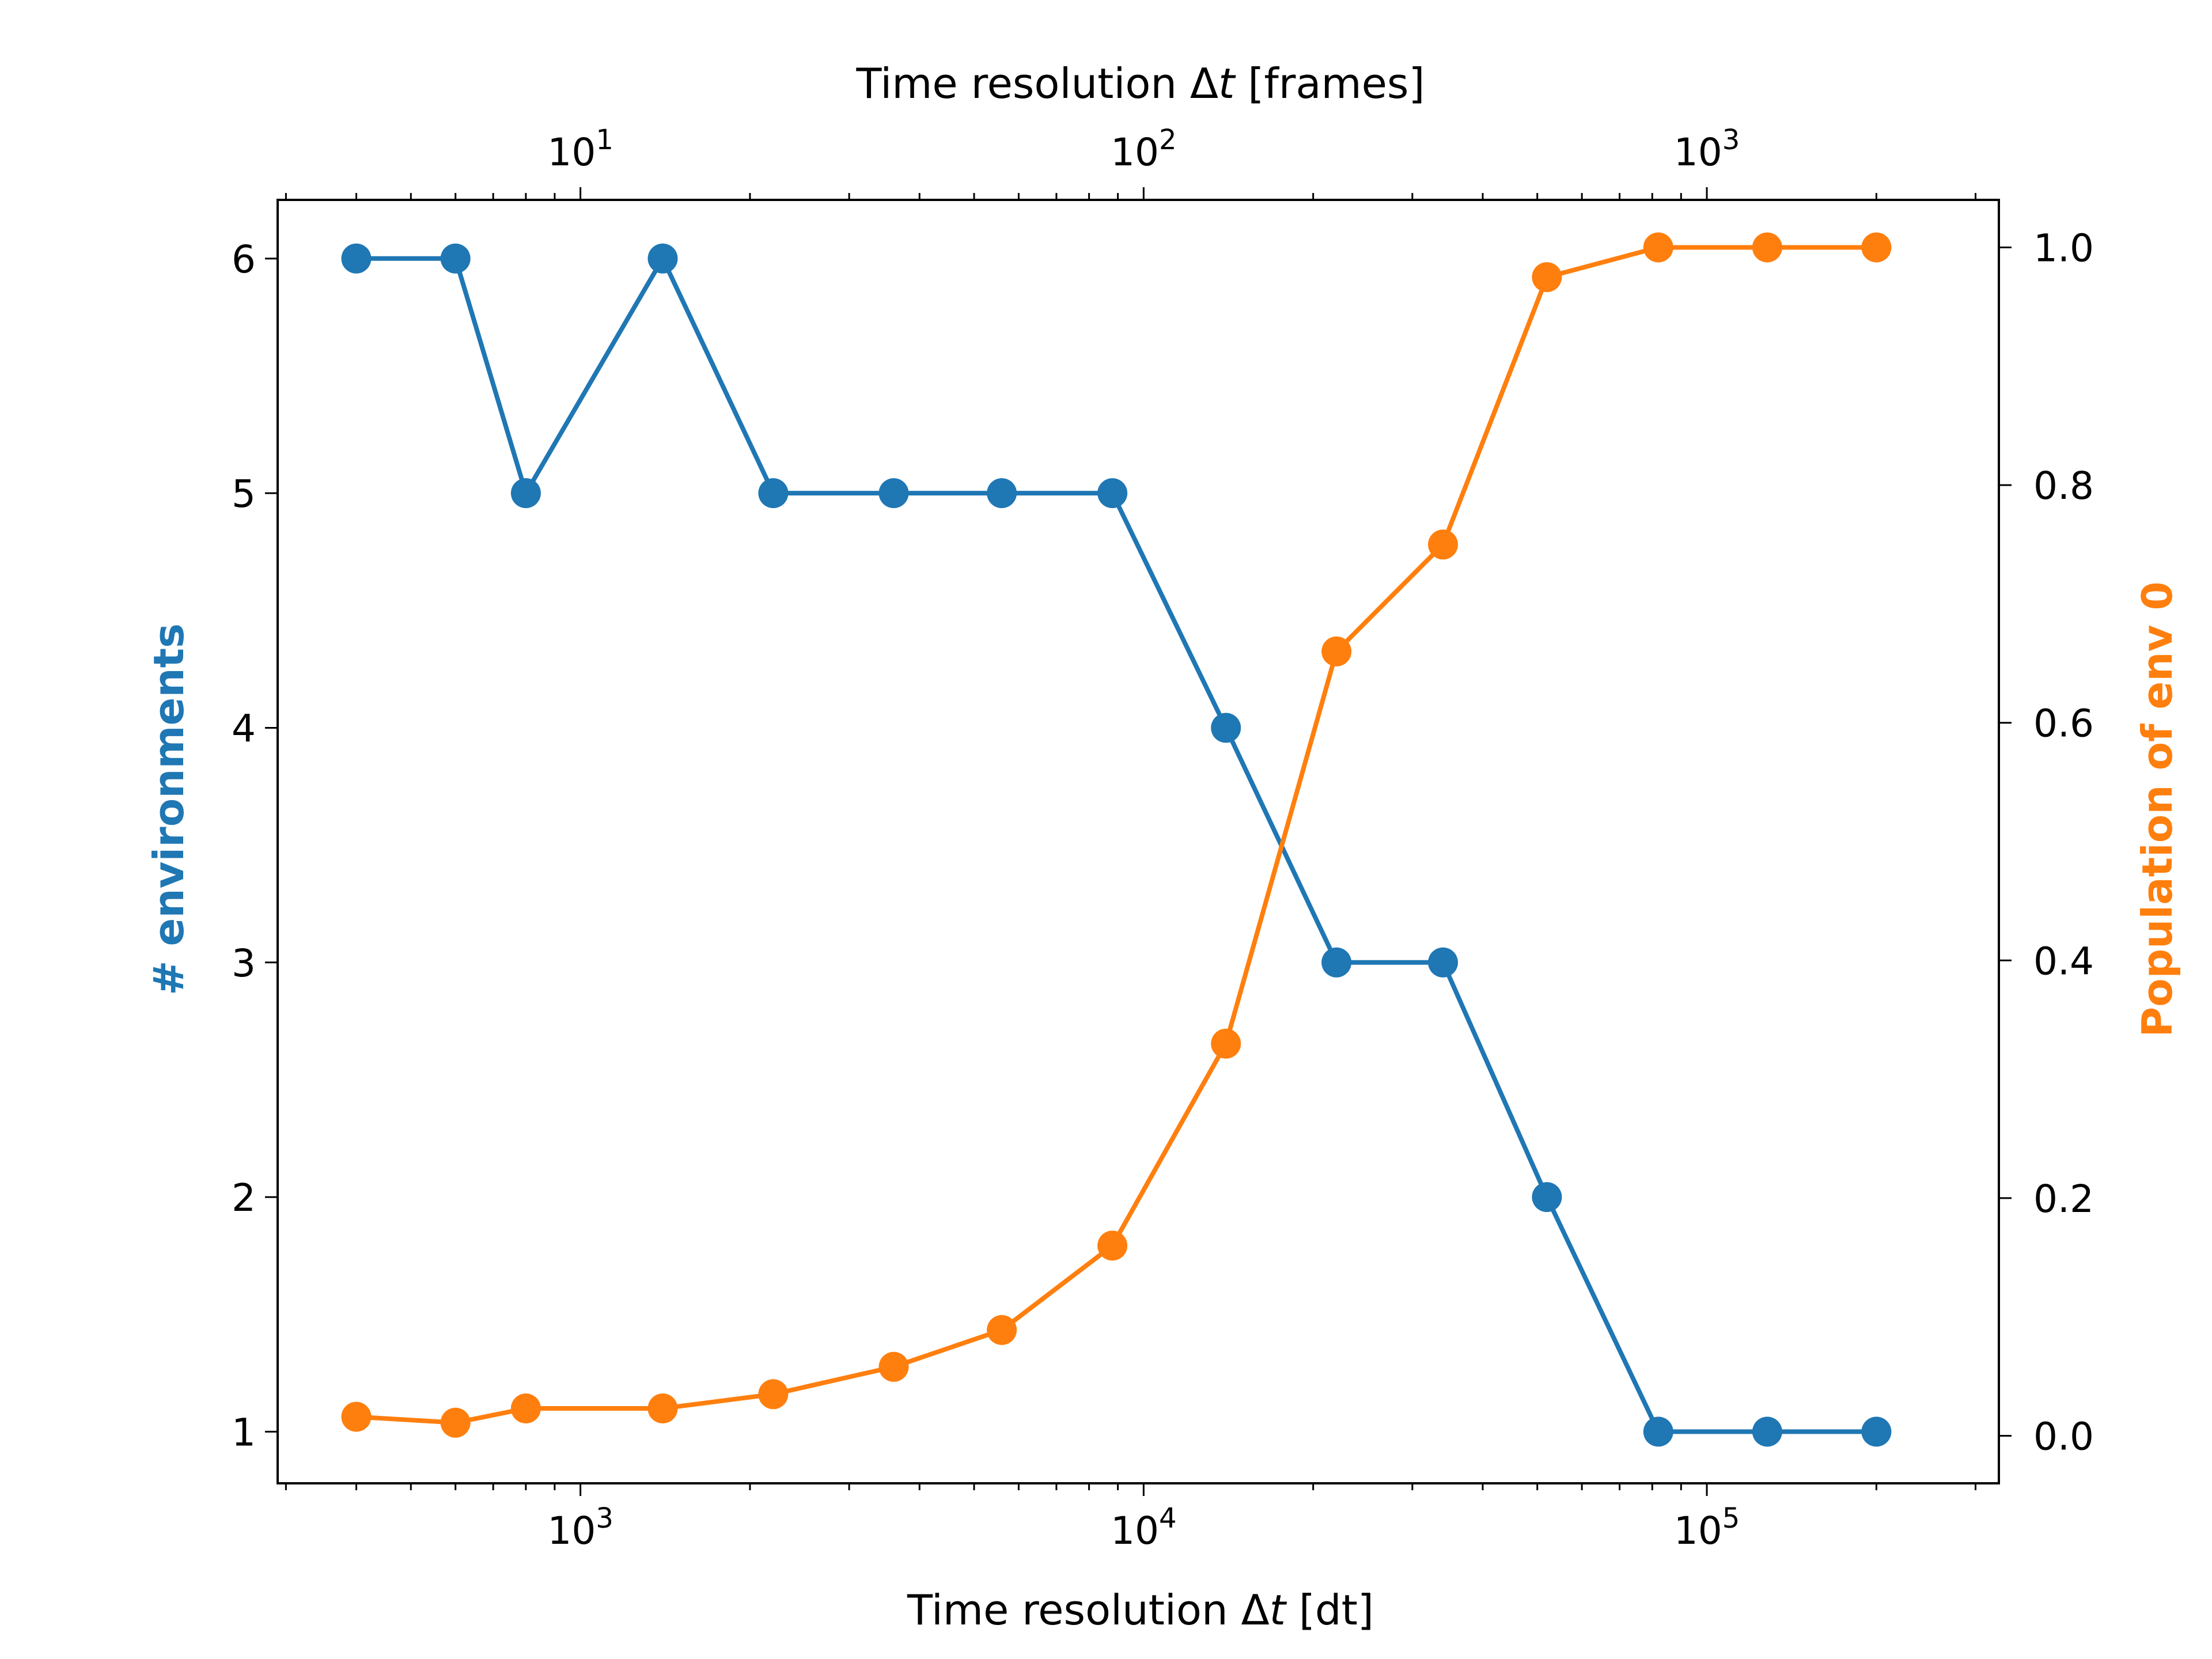 Image resolution: width=2212 pixels, height=1659 pixels. I want to click on left-y-tick-label-4: 5, so click(244, 494).